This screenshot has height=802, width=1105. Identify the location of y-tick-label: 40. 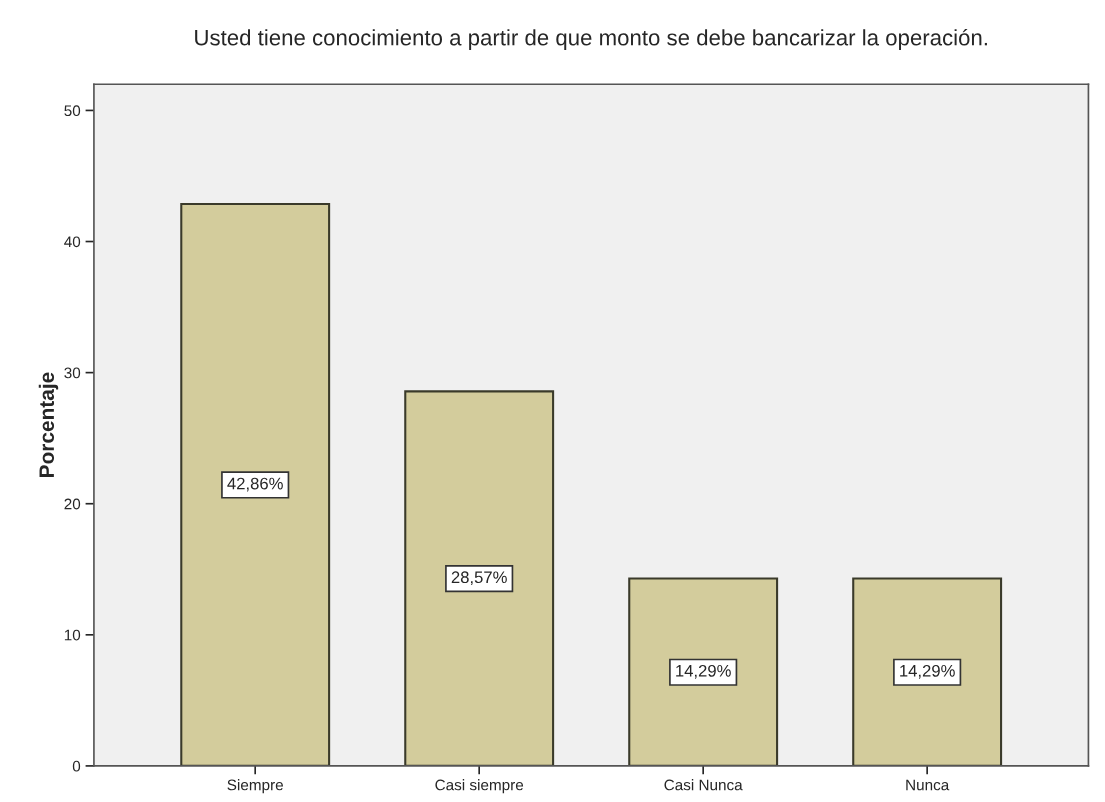
(72, 242).